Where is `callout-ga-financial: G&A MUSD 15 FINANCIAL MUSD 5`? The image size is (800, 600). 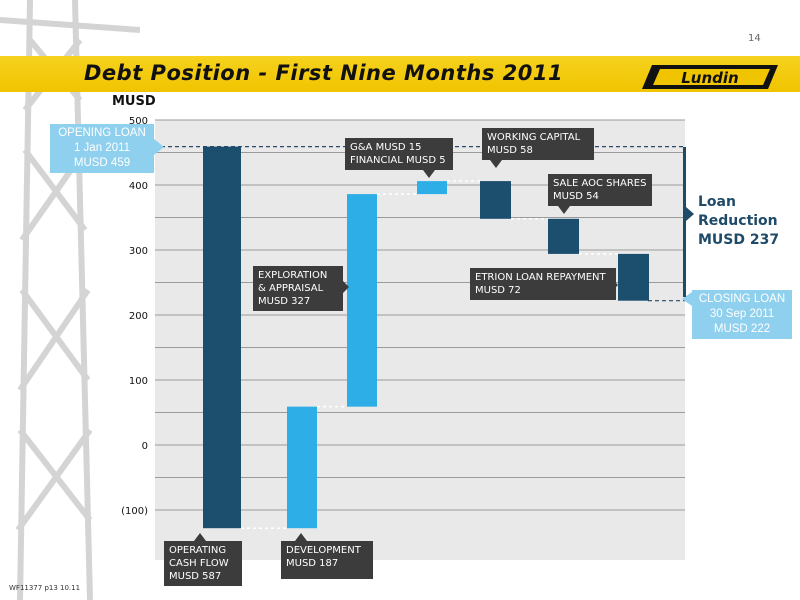
callout-ga-financial: G&A MUSD 15 FINANCIAL MUSD 5 is located at coordinates (399, 154).